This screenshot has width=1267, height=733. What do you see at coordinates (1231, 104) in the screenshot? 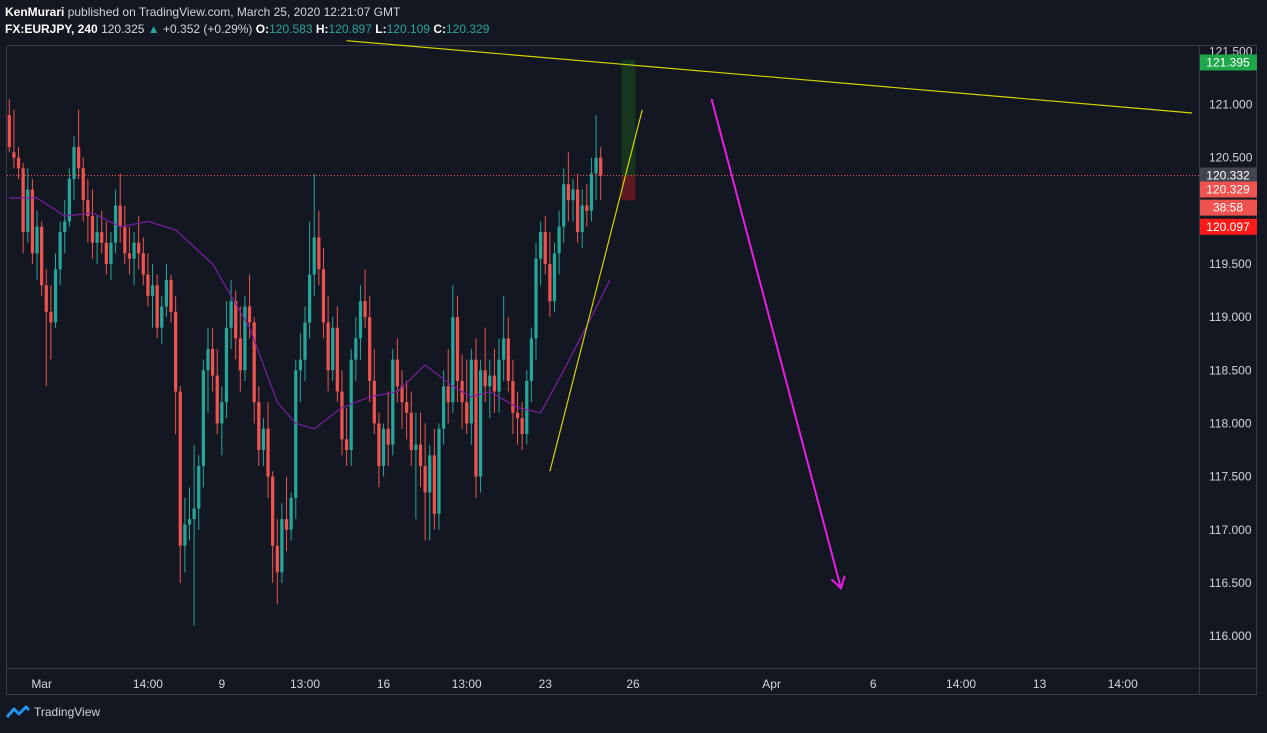
I see `y-tick-label: 121.000` at bounding box center [1231, 104].